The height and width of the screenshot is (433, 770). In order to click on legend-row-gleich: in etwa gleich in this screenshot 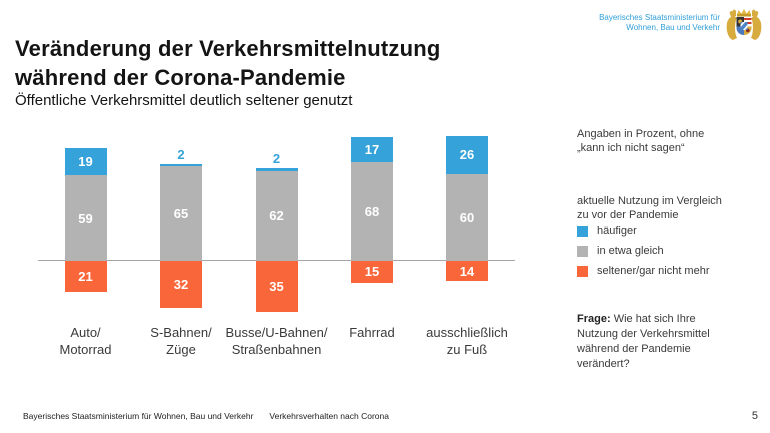, I will do `click(643, 251)`.